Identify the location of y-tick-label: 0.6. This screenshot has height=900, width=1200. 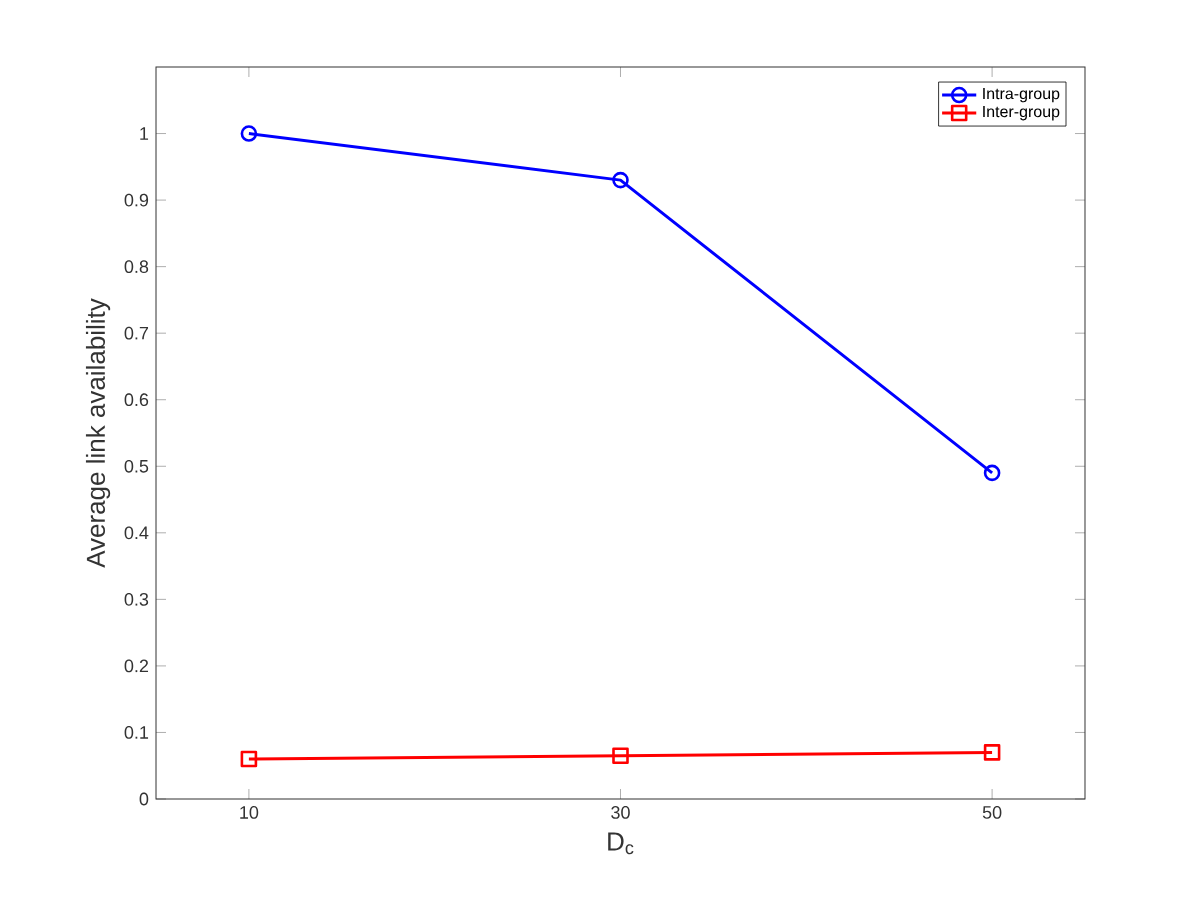
(136, 400).